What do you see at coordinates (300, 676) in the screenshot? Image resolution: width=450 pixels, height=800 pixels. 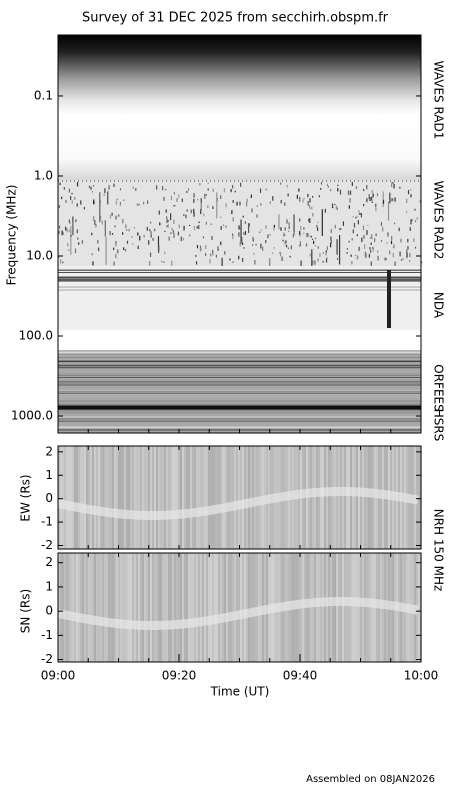 I see `x-tick-label: 09:40` at bounding box center [300, 676].